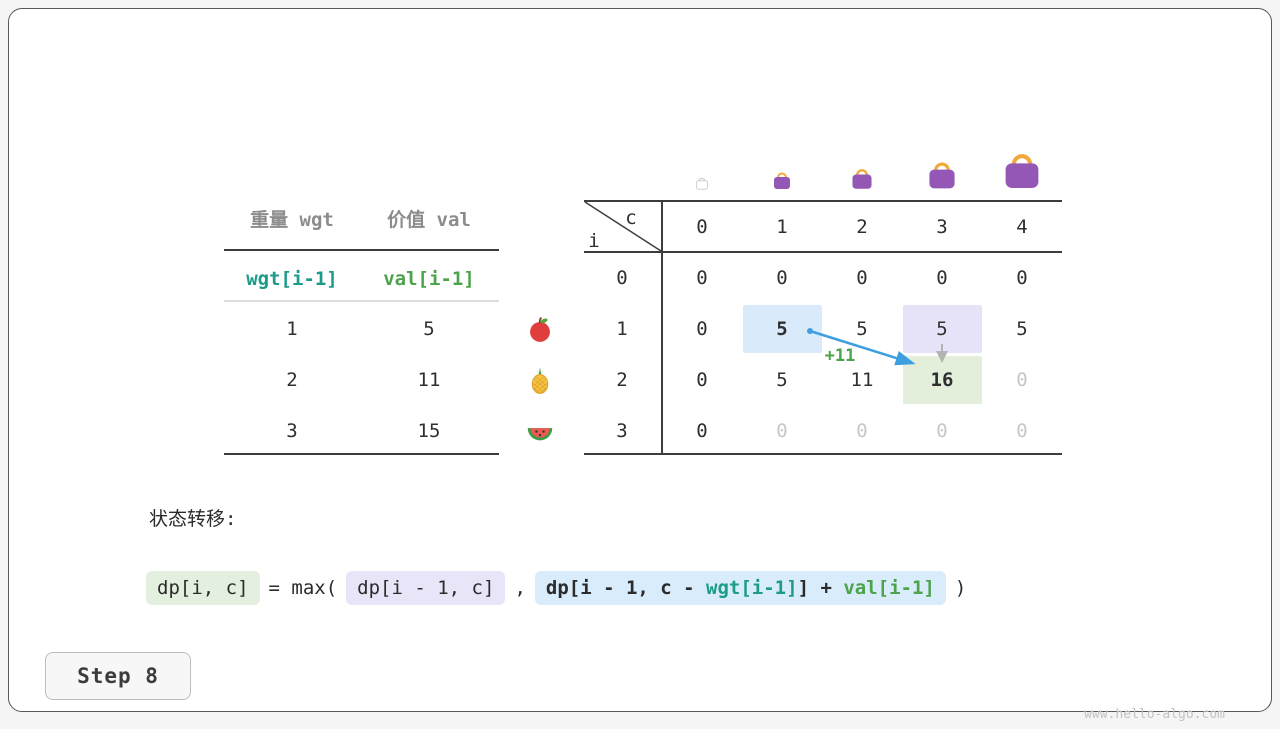 Image resolution: width=1280 pixels, height=729 pixels. What do you see at coordinates (540, 380) in the screenshot?
I see `pineapple-icon` at bounding box center [540, 380].